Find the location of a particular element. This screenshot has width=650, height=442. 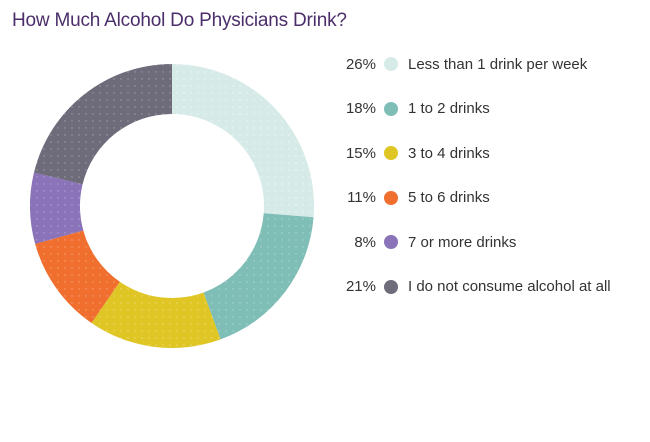

legend-value: 8% is located at coordinates (365, 242).